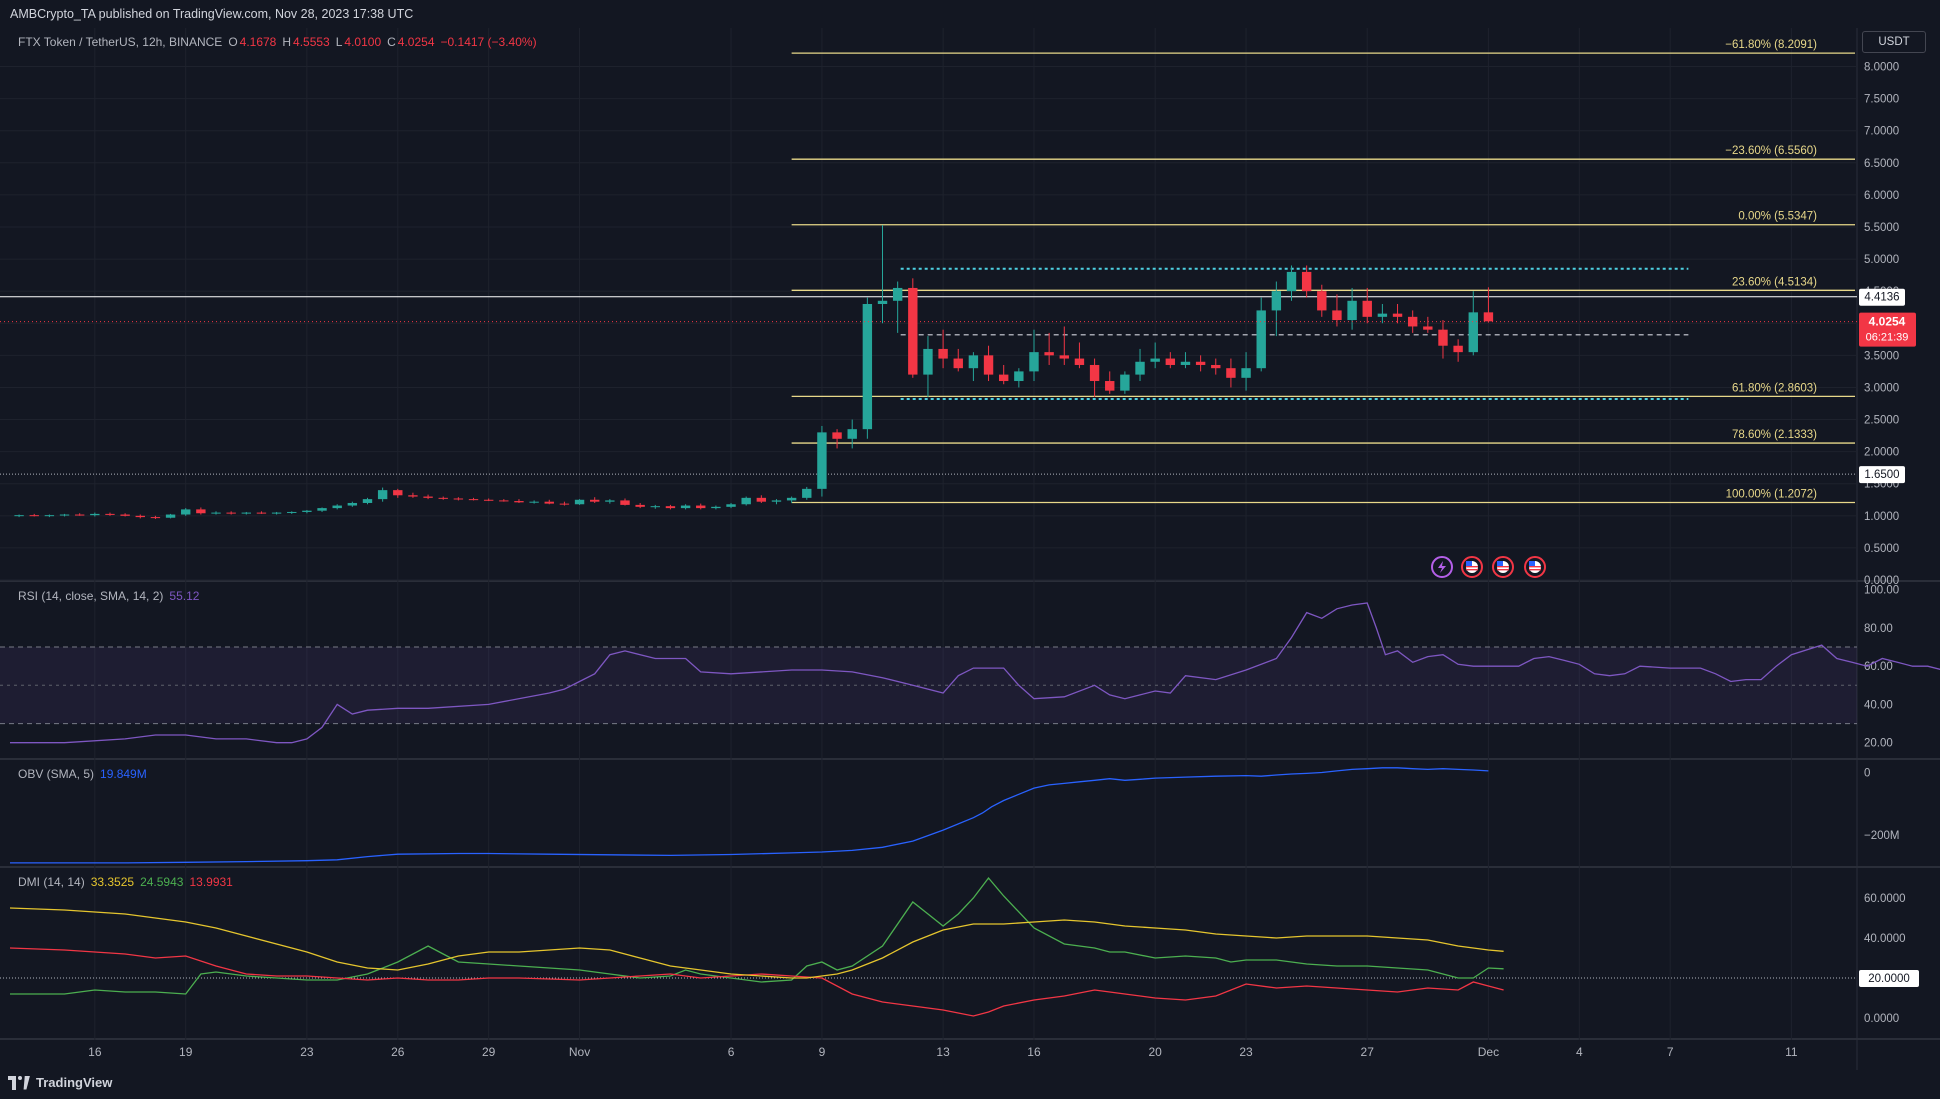 The image size is (1940, 1099). I want to click on dmi-threshold-tag, so click(1889, 978).